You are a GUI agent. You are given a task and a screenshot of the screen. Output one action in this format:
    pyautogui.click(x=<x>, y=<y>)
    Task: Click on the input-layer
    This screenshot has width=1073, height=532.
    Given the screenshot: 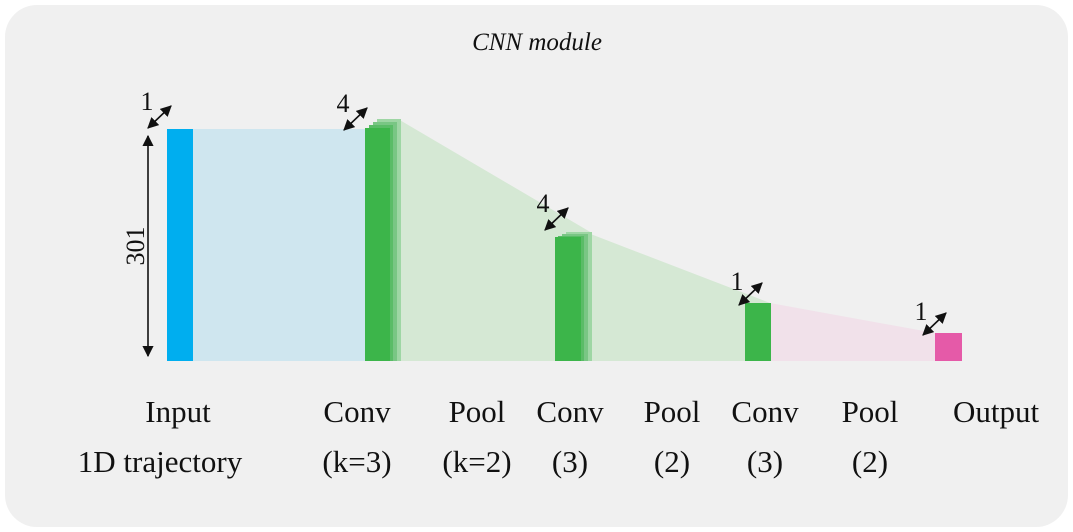 What is the action you would take?
    pyautogui.click(x=180, y=245)
    